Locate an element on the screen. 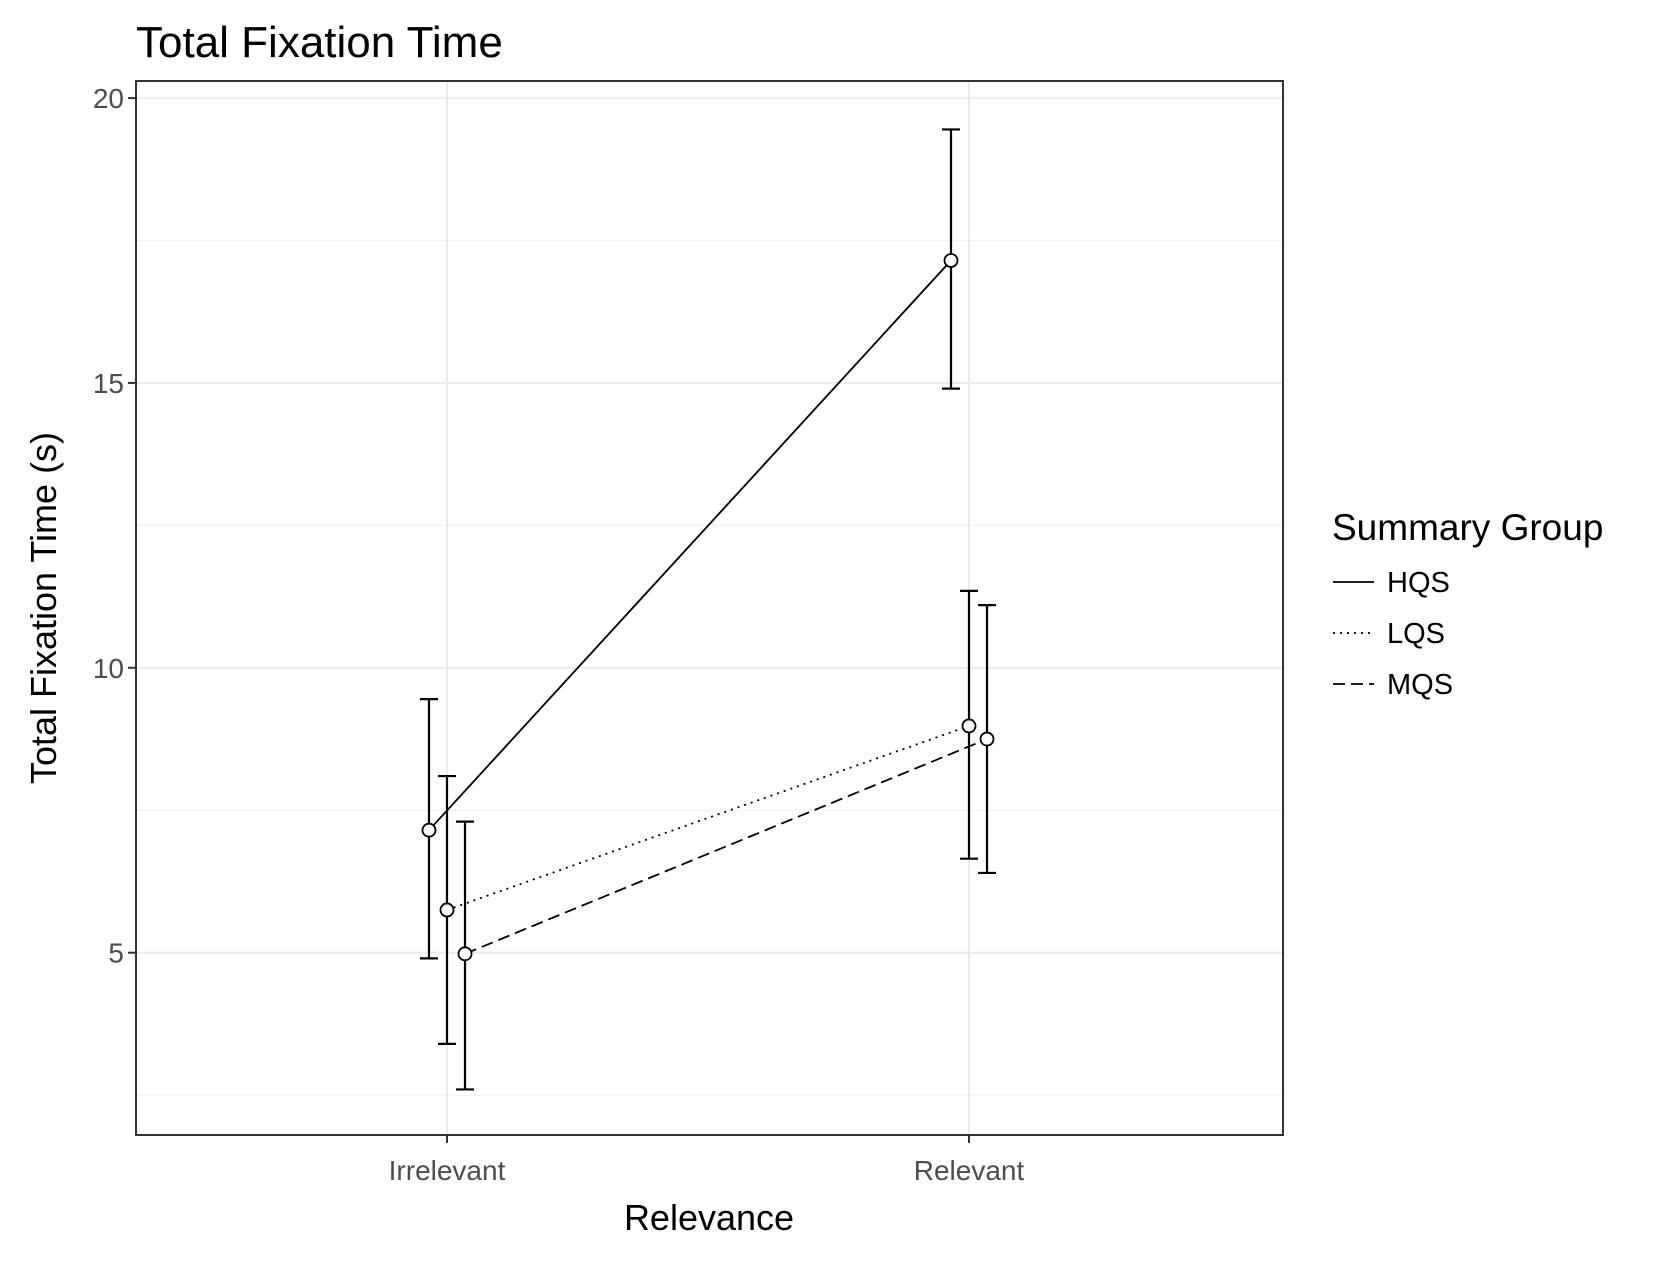 The height and width of the screenshot is (1263, 1653). y-tick-label: 5 is located at coordinates (116, 953).